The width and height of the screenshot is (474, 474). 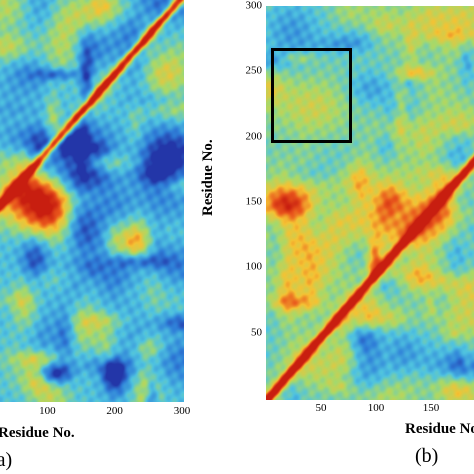 I want to click on y-tick-label-b: 200, so click(x=254, y=136).